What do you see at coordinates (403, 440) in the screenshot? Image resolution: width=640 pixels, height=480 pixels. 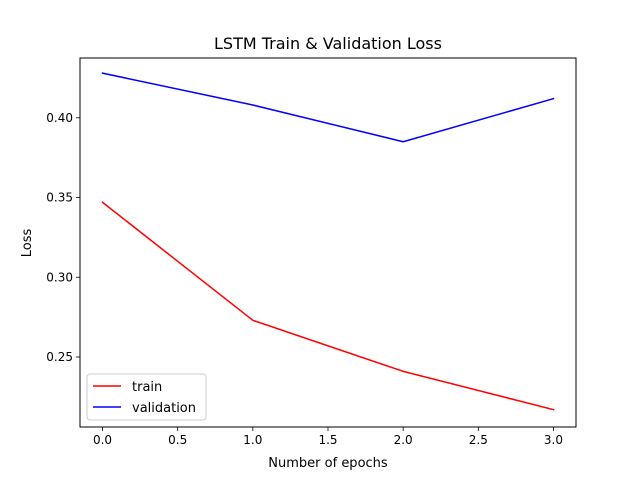 I see `x-tick-label: 2.0` at bounding box center [403, 440].